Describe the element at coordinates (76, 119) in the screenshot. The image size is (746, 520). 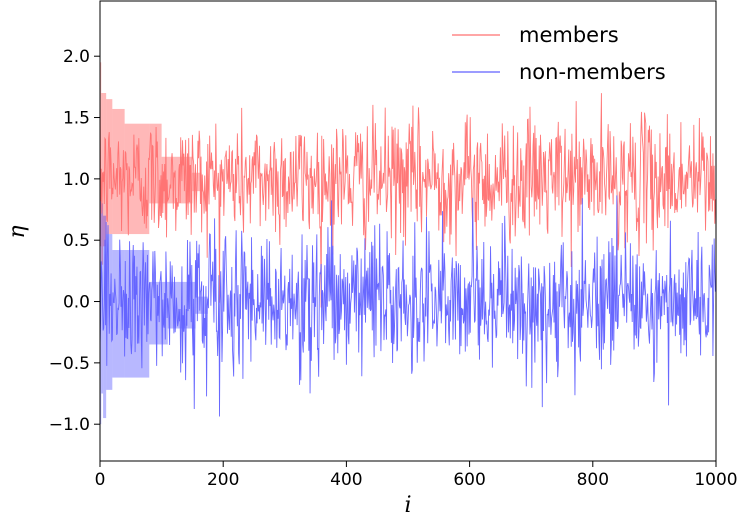
I see `y-tick-label-1.5: 1.5` at that location.